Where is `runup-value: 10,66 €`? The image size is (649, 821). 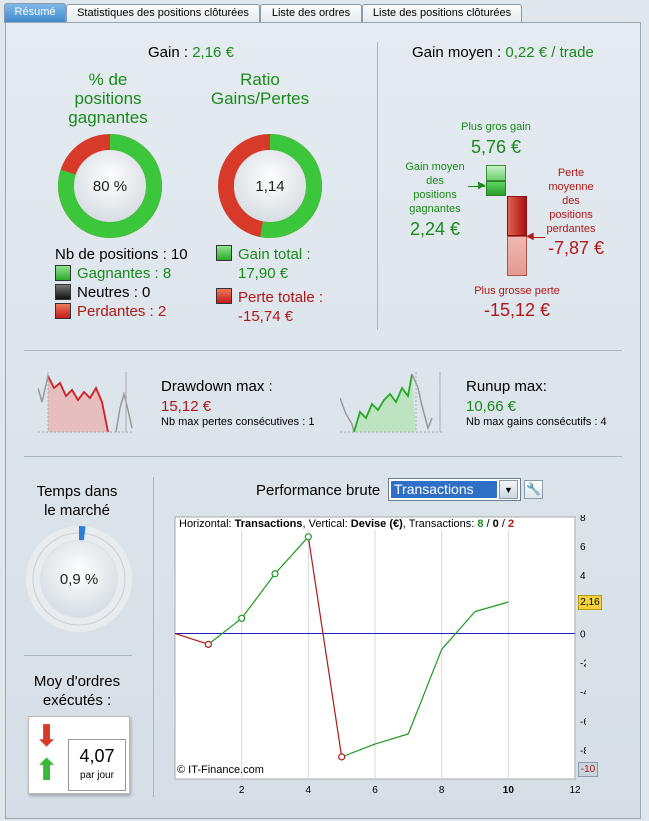
runup-value: 10,66 € is located at coordinates (491, 406).